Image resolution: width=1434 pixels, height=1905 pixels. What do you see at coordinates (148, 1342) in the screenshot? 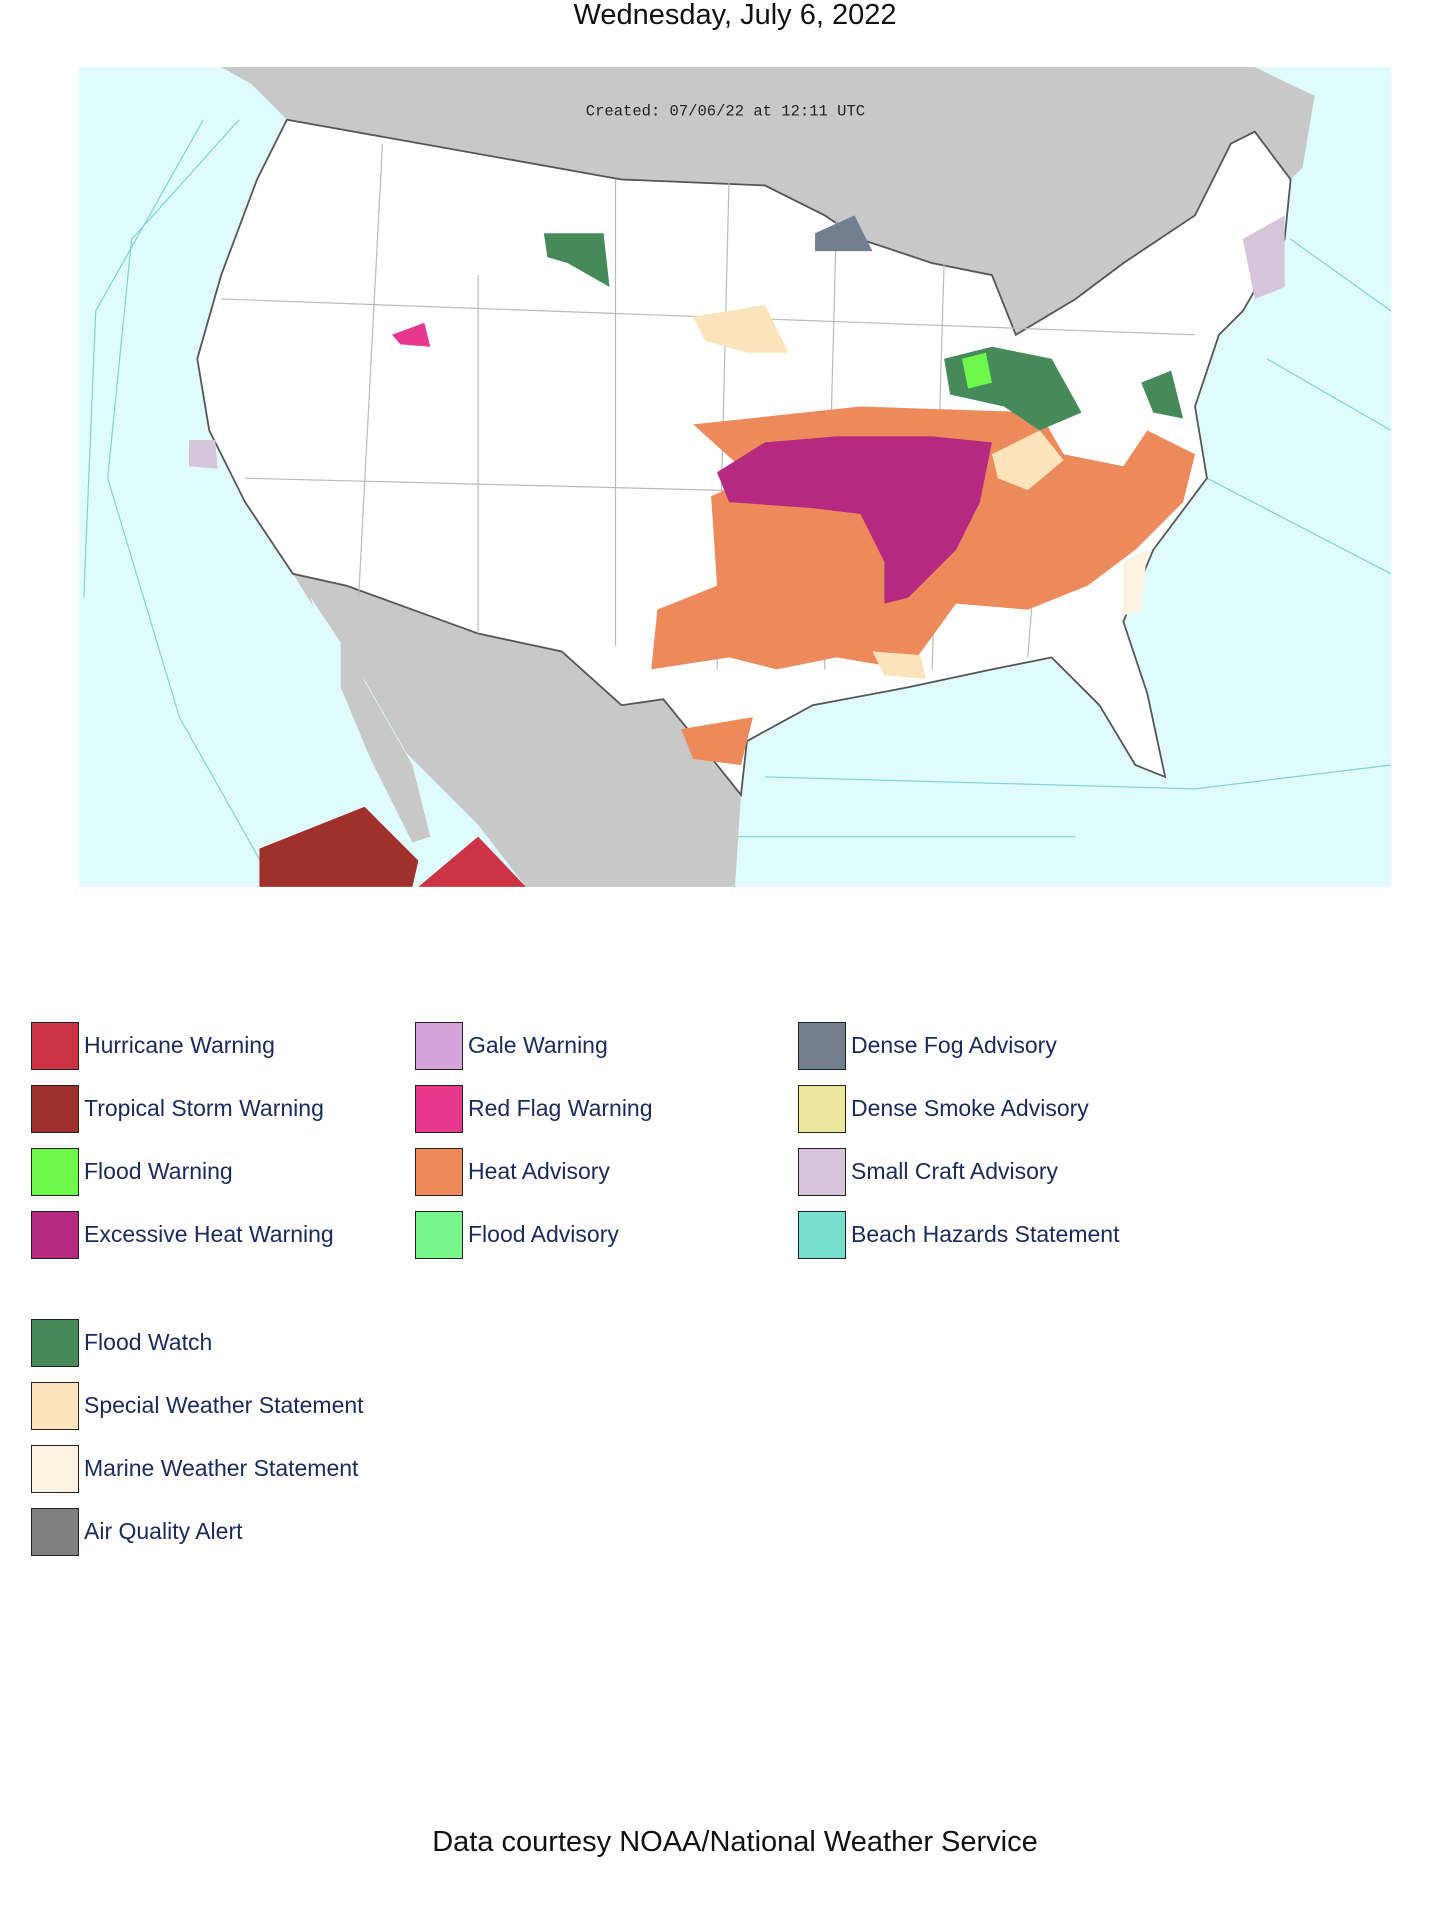
I see `legend-label: Flood Watch` at bounding box center [148, 1342].